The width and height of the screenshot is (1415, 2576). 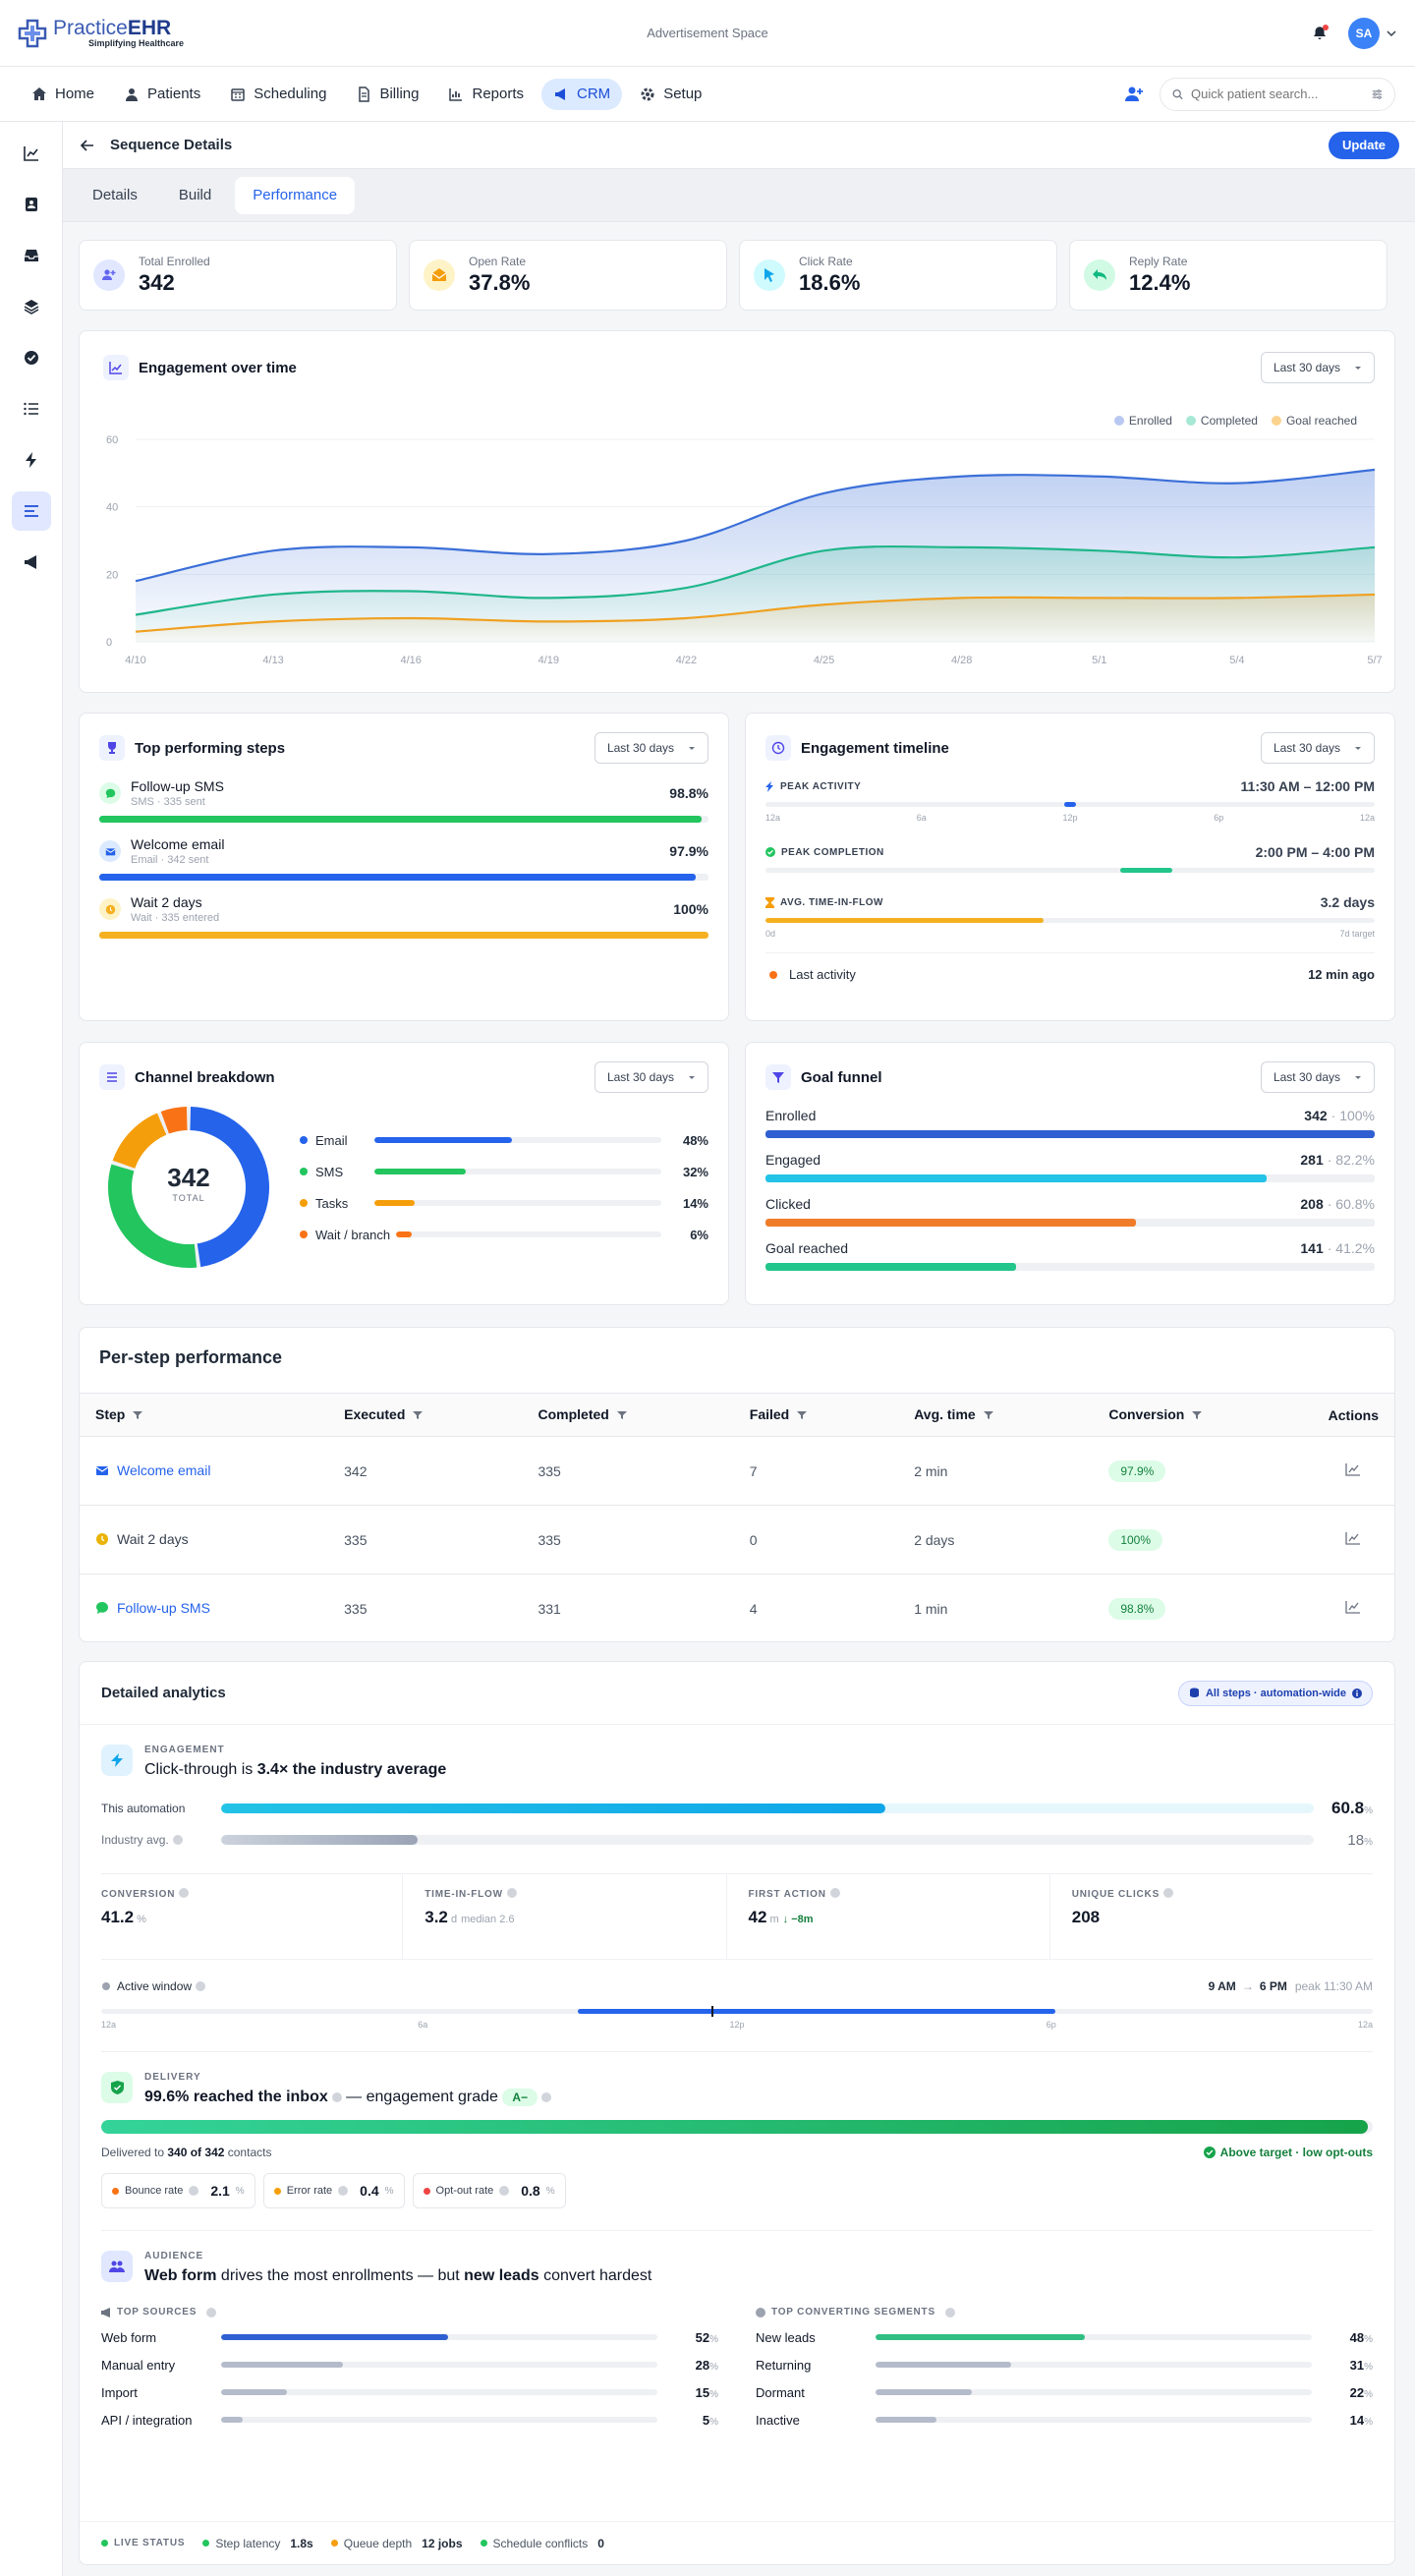 What do you see at coordinates (670, 95) in the screenshot?
I see `nav-setup: Setup` at bounding box center [670, 95].